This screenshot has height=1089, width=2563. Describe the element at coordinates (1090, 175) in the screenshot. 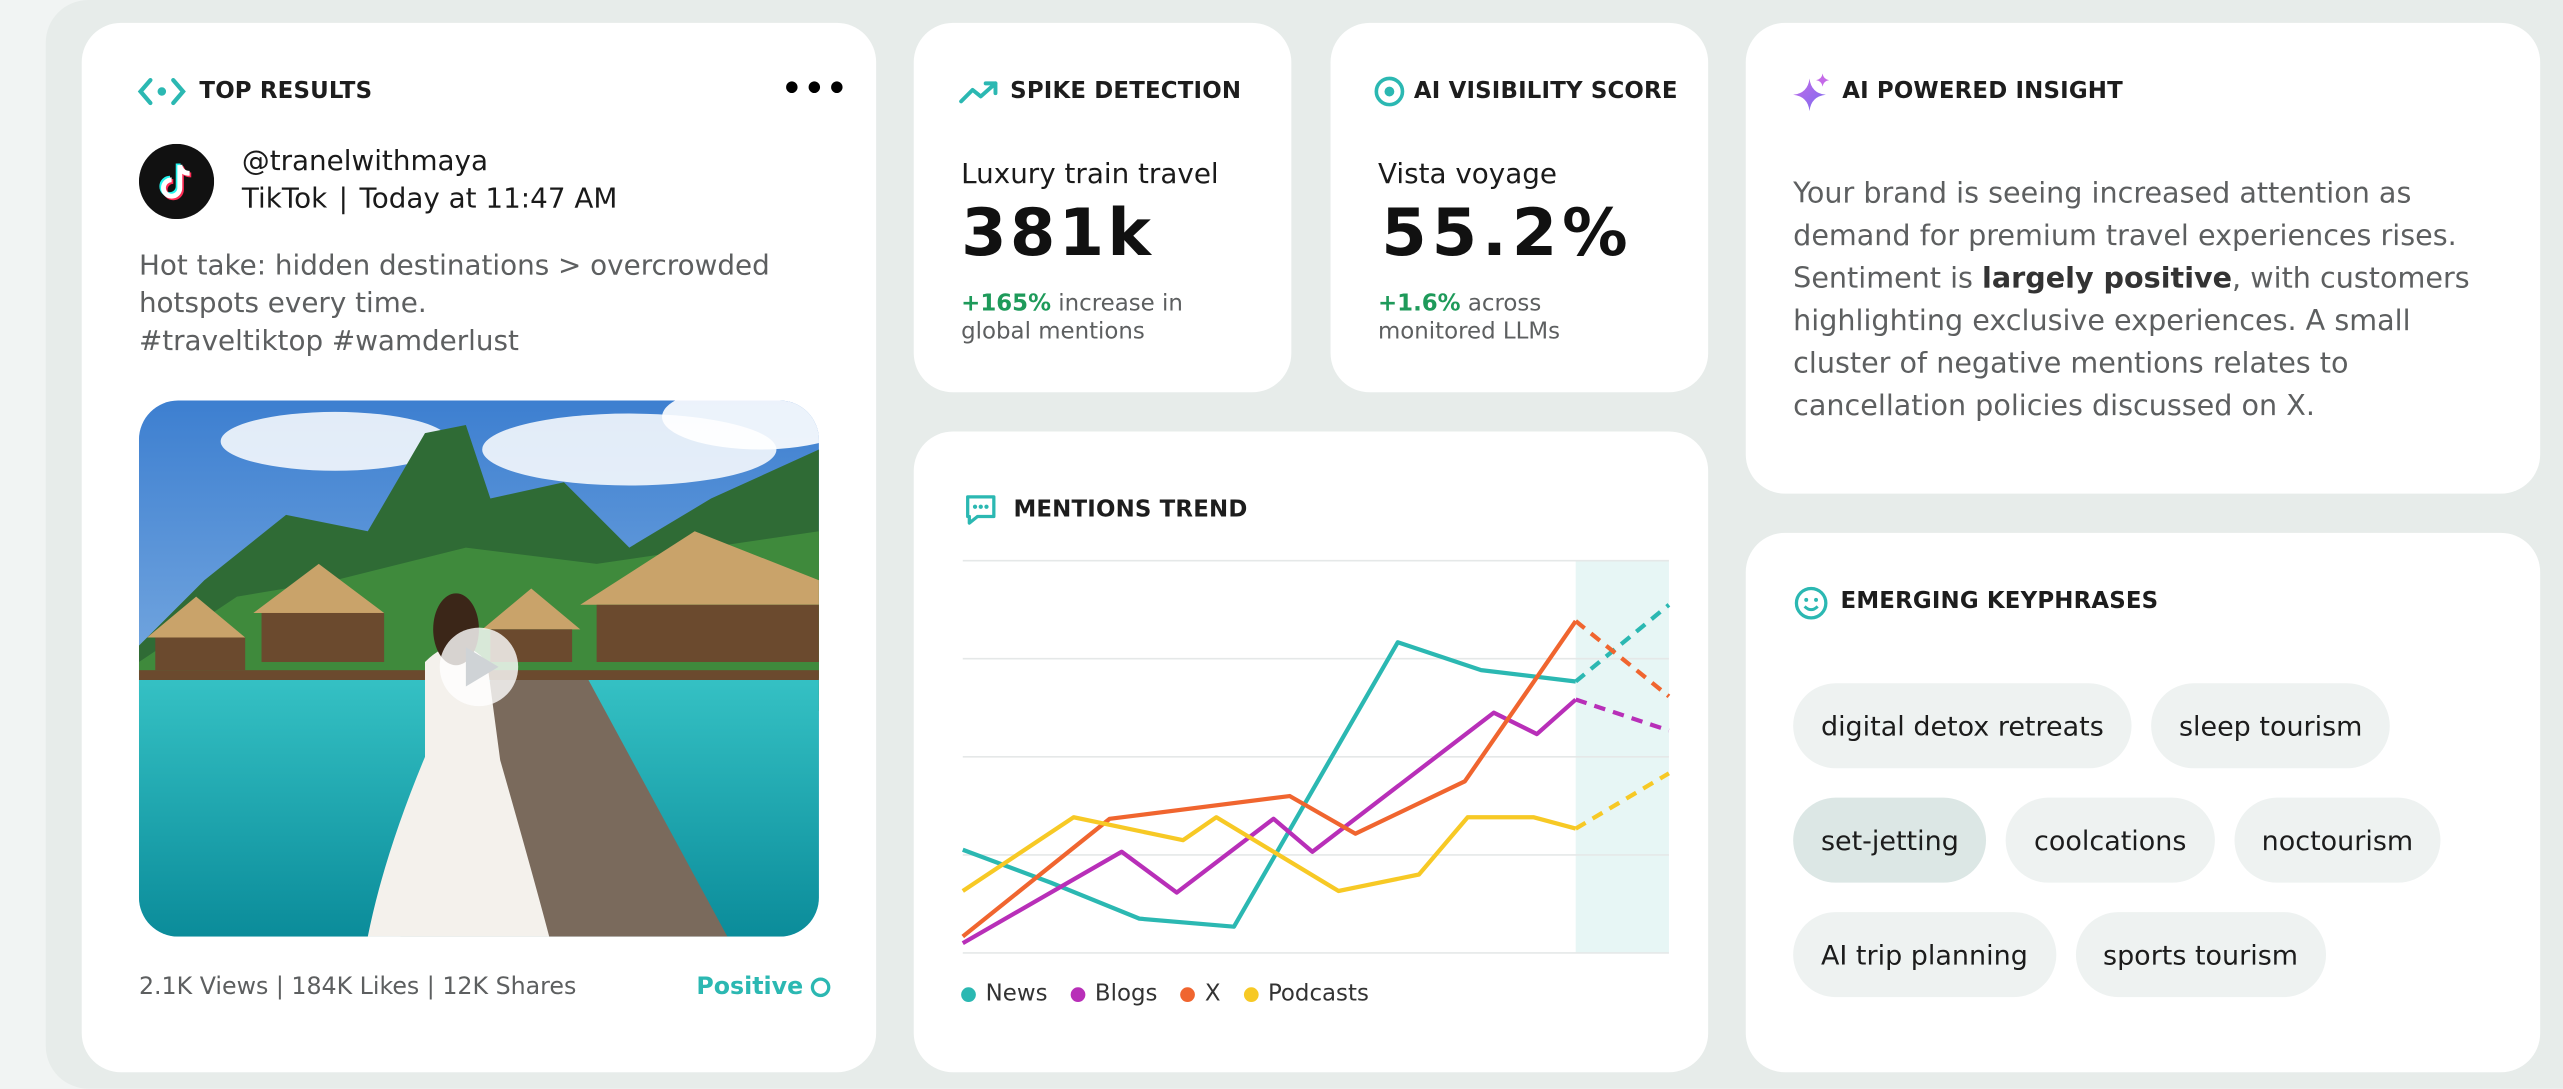

I see `topic: Luxury train travel` at that location.